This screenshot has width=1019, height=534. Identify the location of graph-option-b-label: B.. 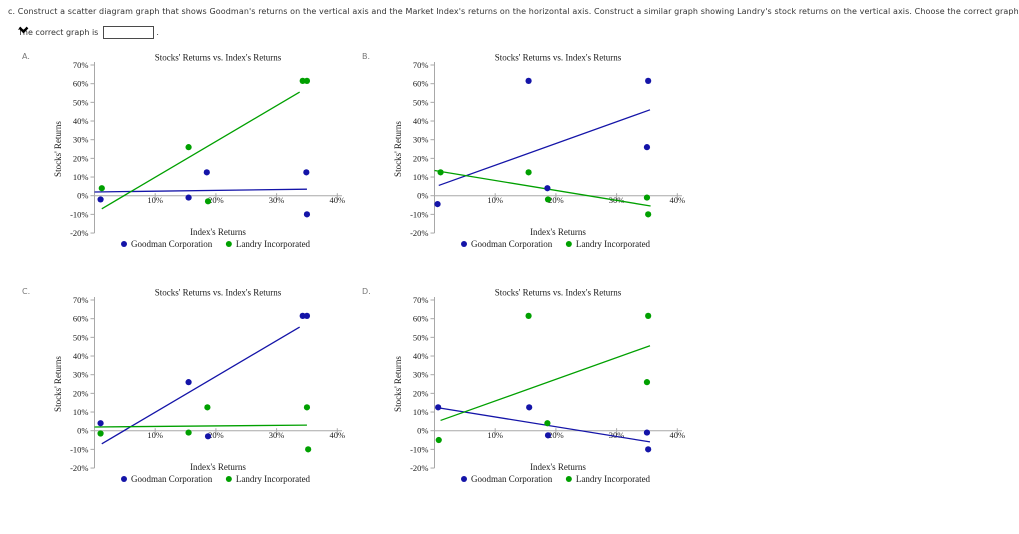
(366, 56).